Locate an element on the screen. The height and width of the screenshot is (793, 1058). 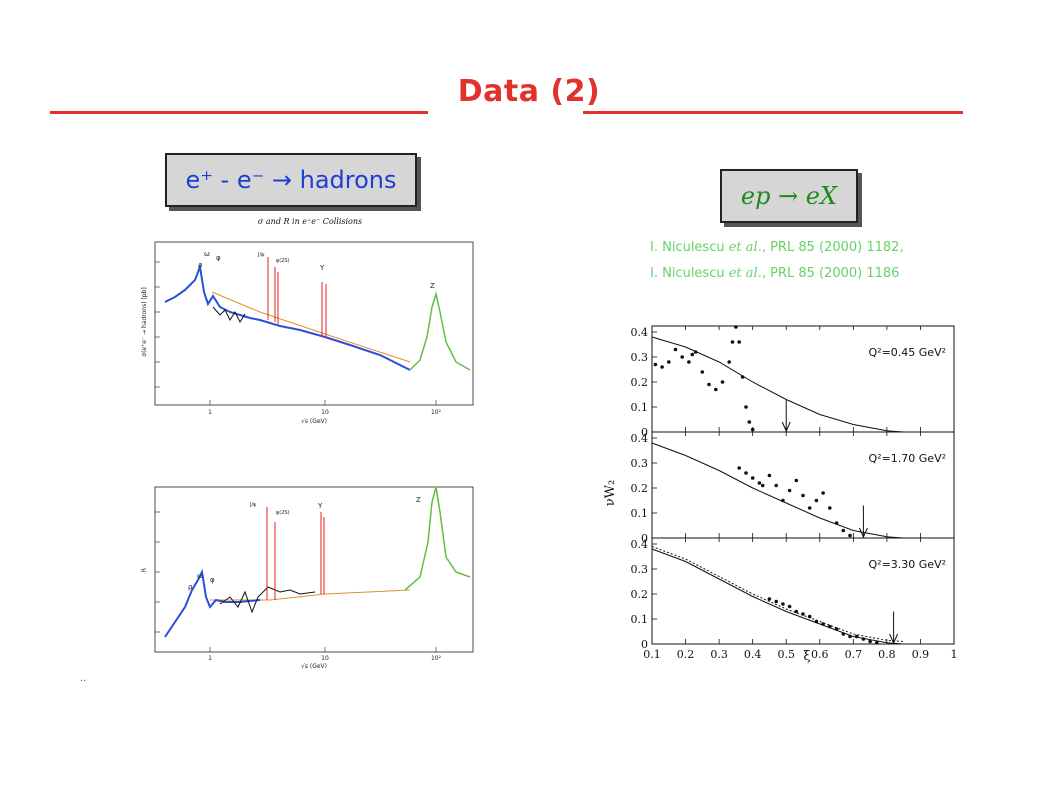
panel-3-ytick-label: 0.4 is located at coordinates (640, 544).